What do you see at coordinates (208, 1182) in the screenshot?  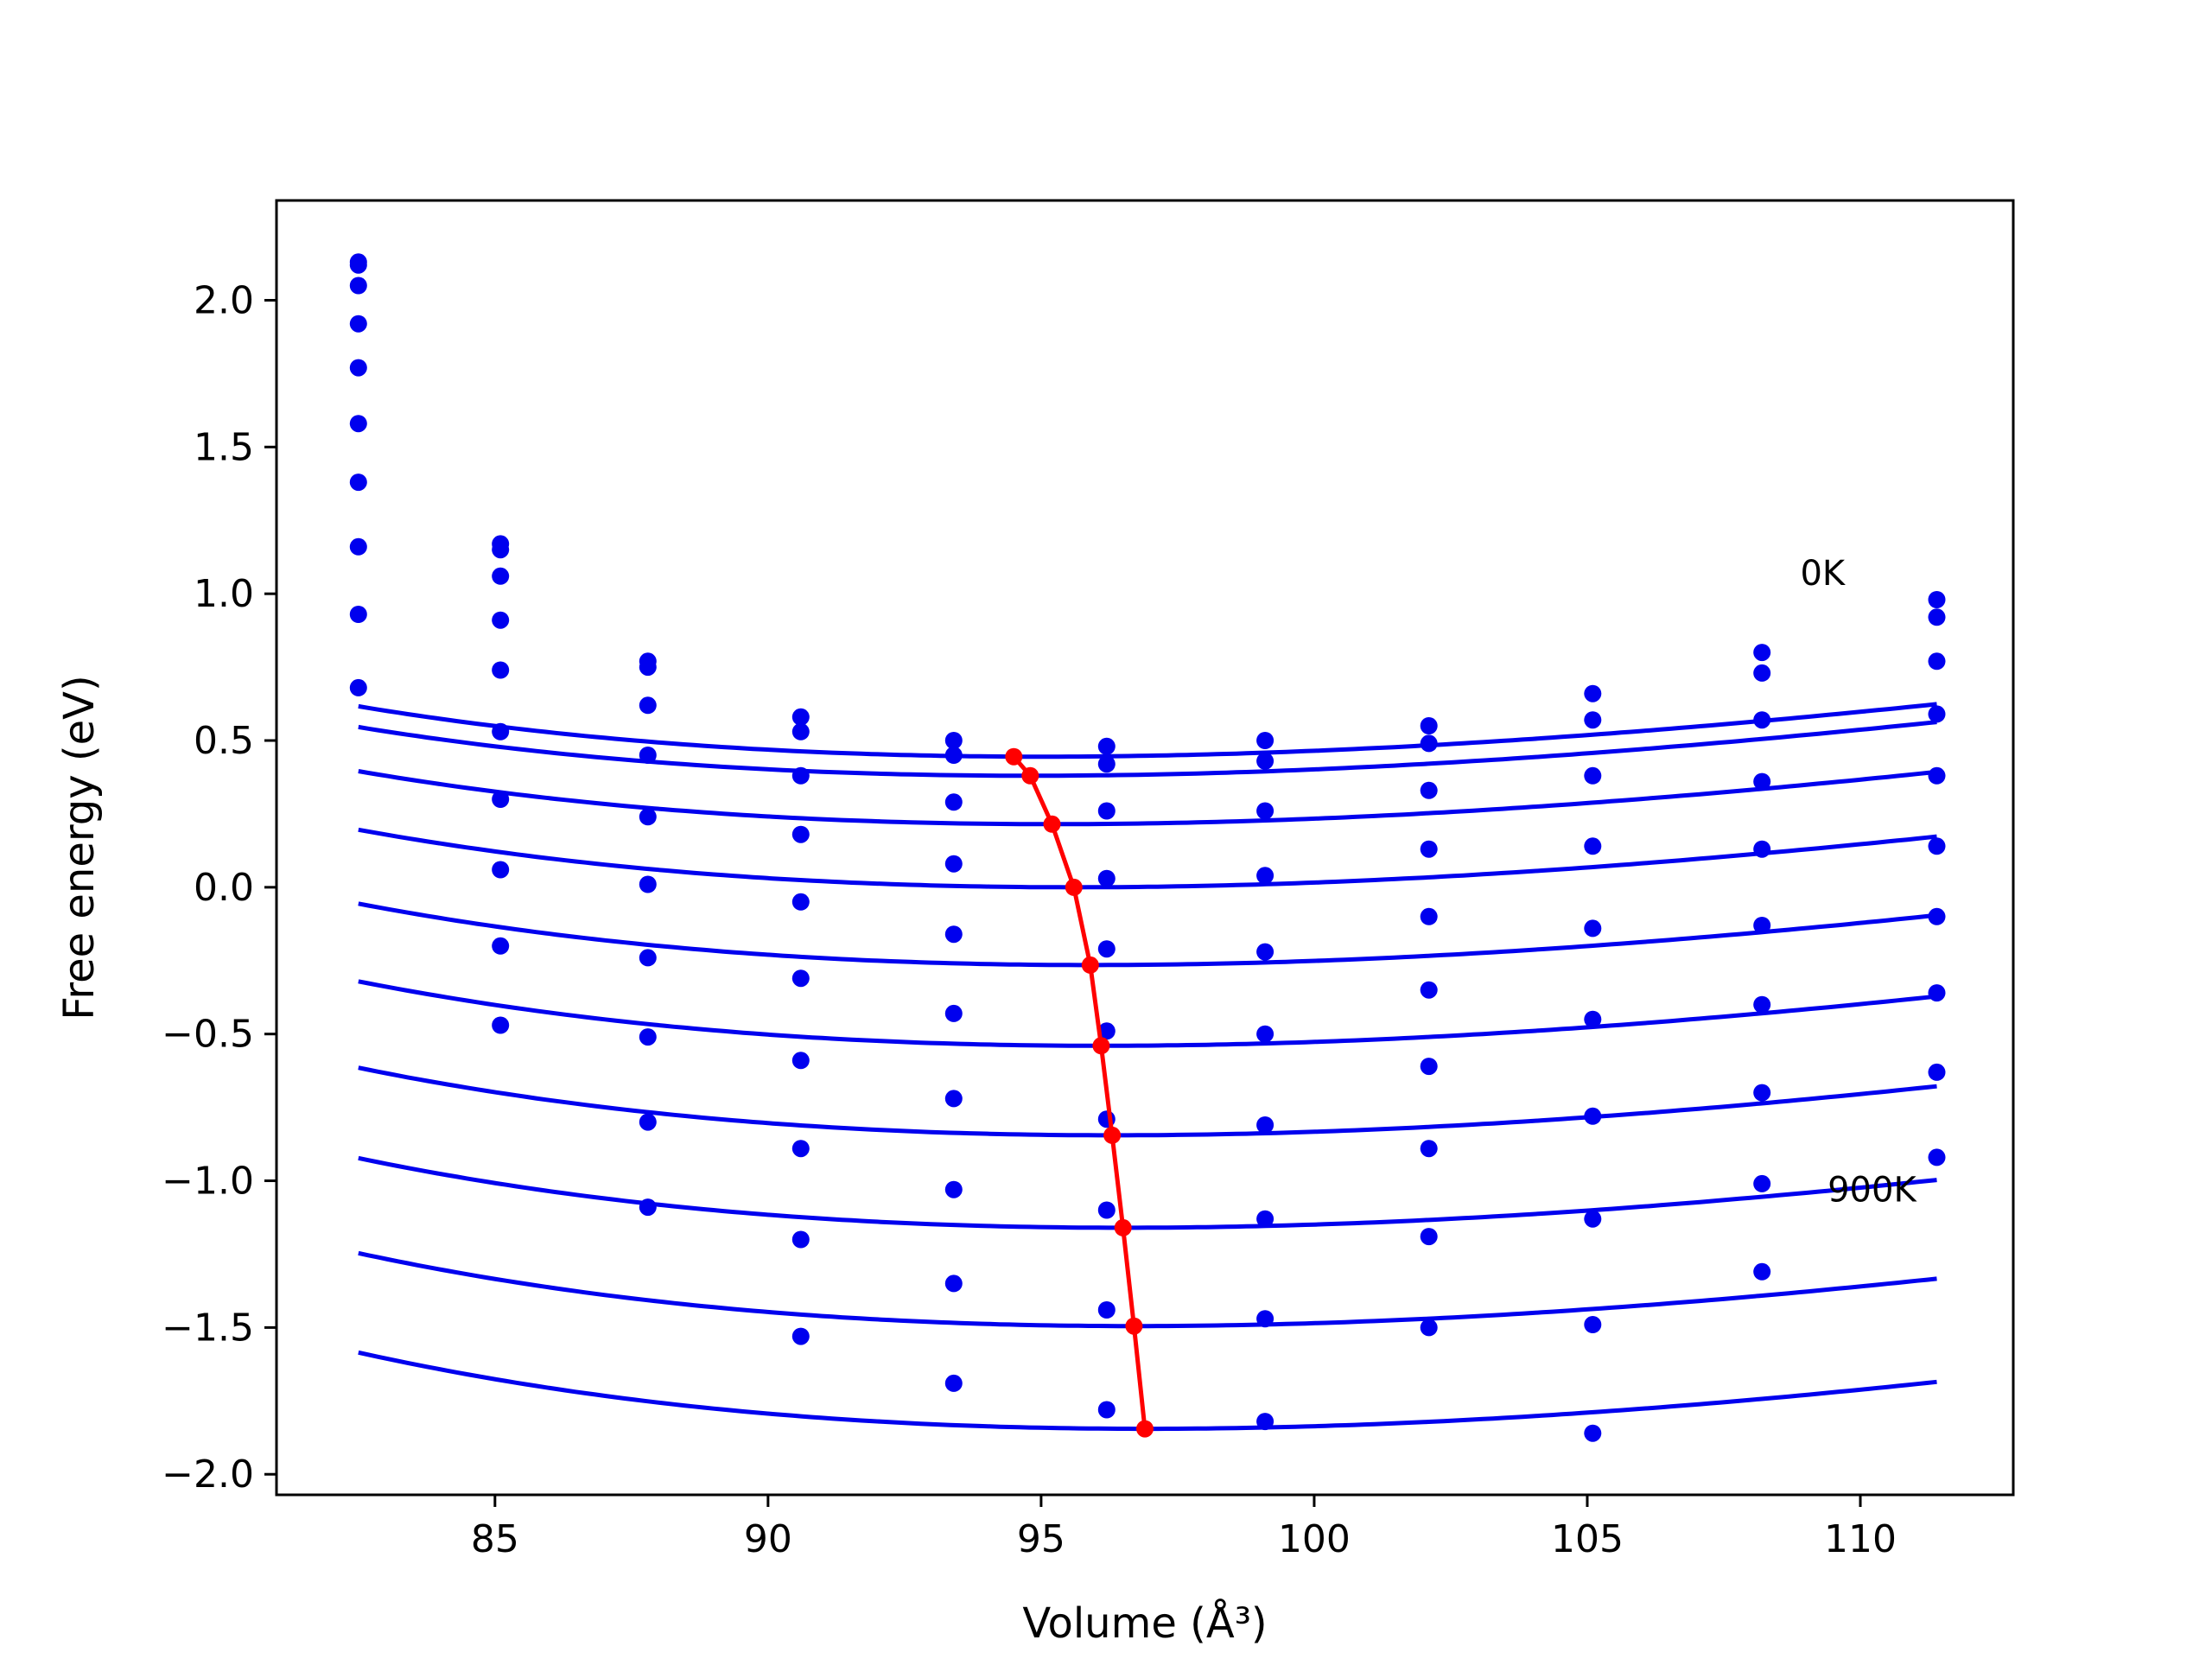 I see `y-tick-label--1: −1.0` at bounding box center [208, 1182].